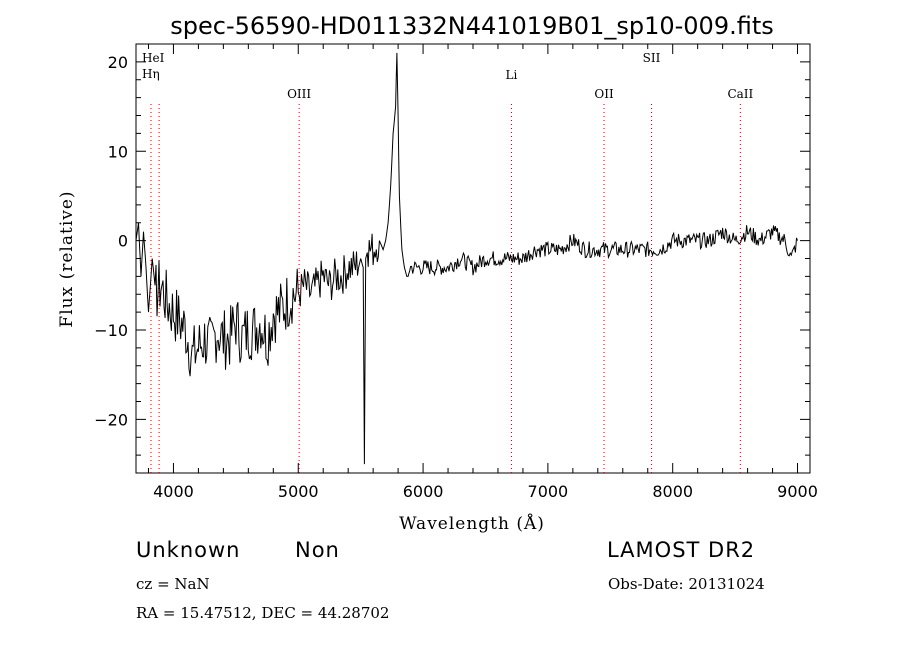  I want to click on x-tick-label: 9000, so click(797, 491).